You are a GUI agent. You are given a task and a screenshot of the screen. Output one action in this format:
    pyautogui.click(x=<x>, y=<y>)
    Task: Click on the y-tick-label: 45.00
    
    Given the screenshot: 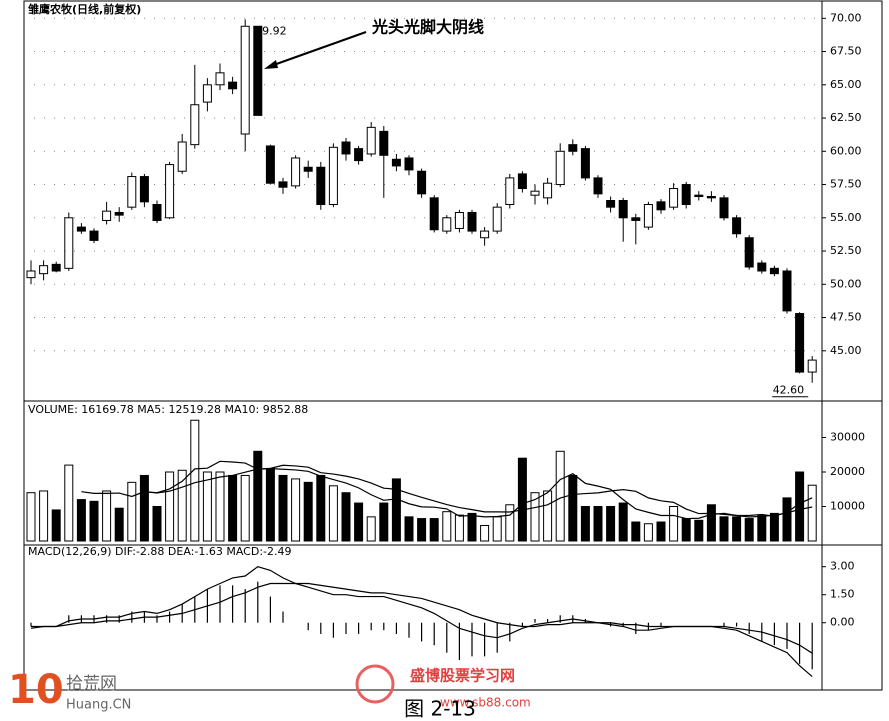 What is the action you would take?
    pyautogui.click(x=846, y=350)
    